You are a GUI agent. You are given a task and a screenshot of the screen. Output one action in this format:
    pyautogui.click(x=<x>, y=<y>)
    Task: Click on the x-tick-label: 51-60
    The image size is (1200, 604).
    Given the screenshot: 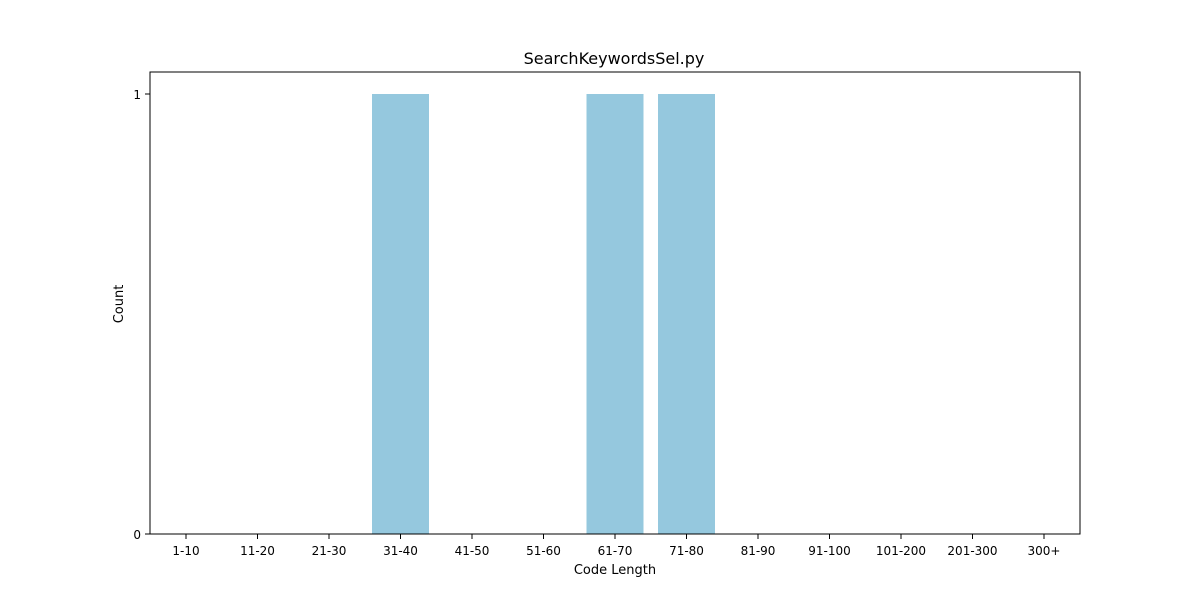 What is the action you would take?
    pyautogui.click(x=543, y=551)
    